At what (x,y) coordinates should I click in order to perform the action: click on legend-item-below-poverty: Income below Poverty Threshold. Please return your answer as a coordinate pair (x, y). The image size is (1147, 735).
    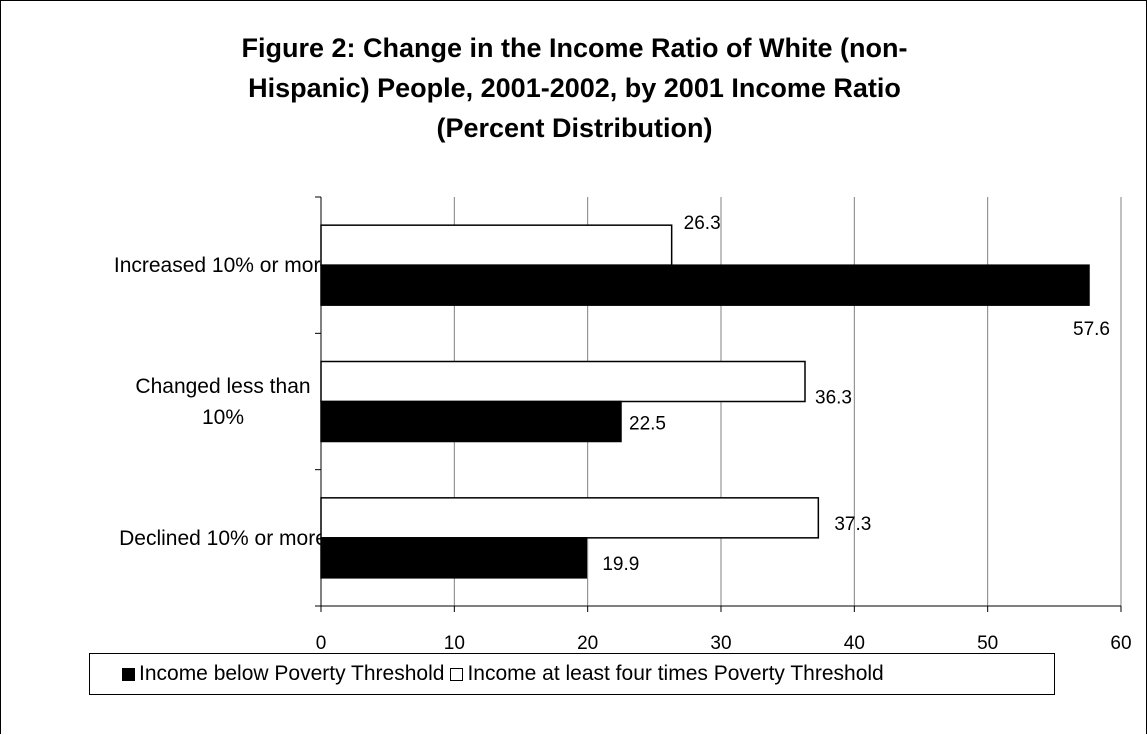
    Looking at the image, I should click on (283, 674).